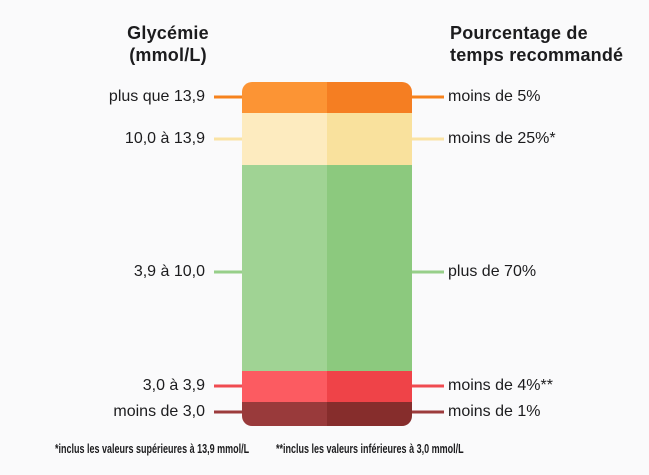 This screenshot has height=475, width=649. What do you see at coordinates (502, 138) in the screenshot?
I see `time-label-high: moins de 25%*` at bounding box center [502, 138].